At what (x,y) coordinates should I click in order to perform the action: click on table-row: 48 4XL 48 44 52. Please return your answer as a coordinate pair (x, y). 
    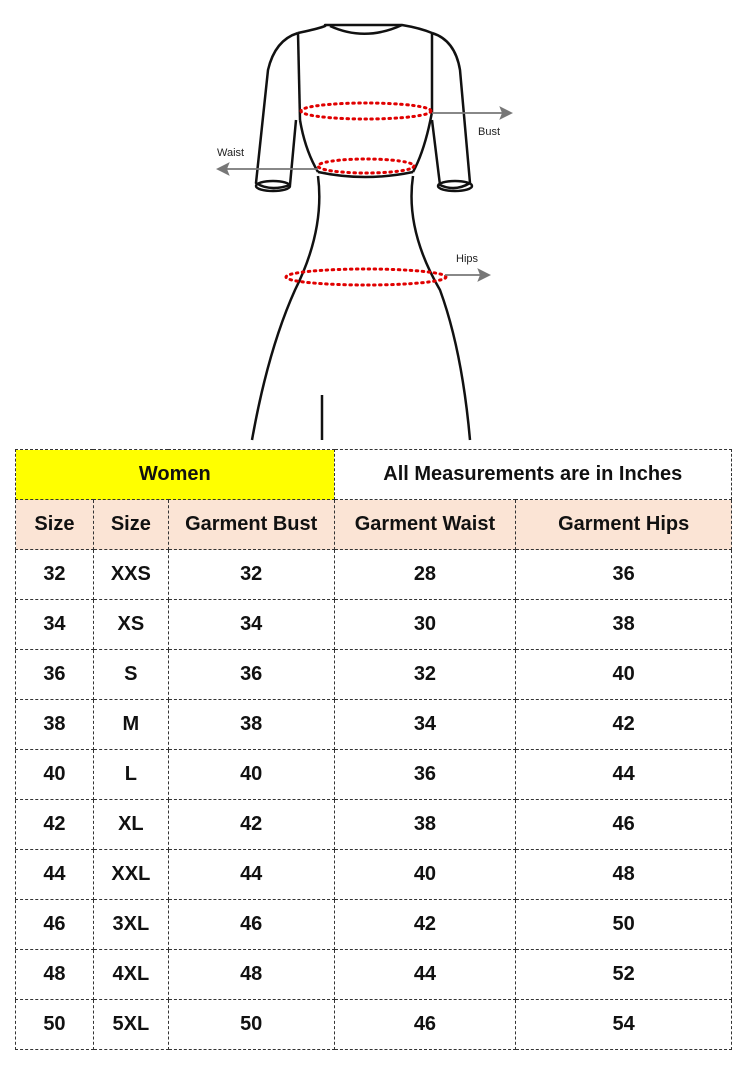
    Looking at the image, I should click on (373, 974).